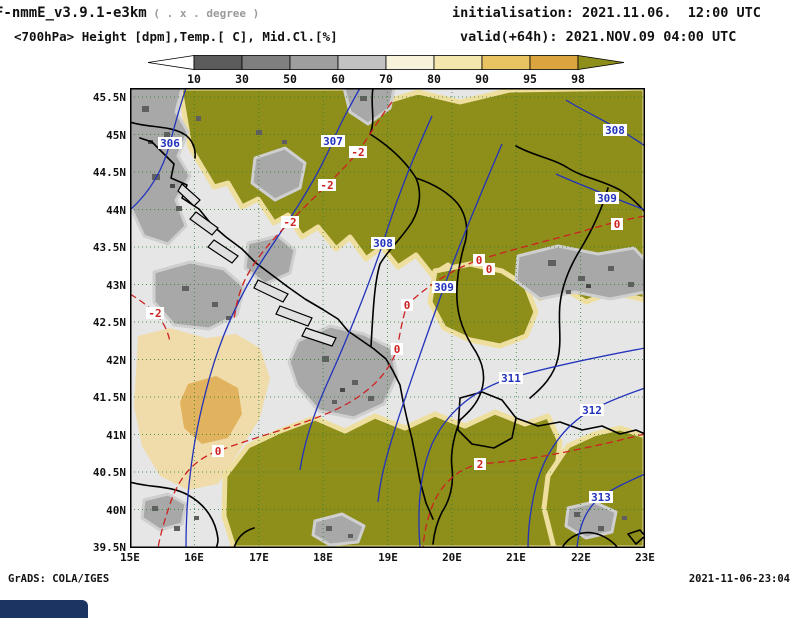  I want to click on window-fragment, so click(44, 609).